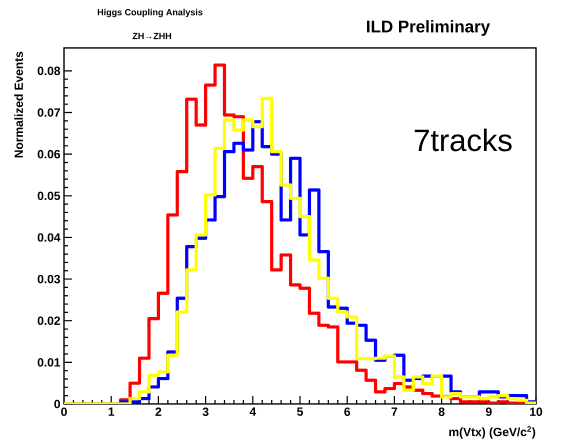 The image size is (562, 443). I want to click on y-tick-label: 0.06, so click(49, 154).